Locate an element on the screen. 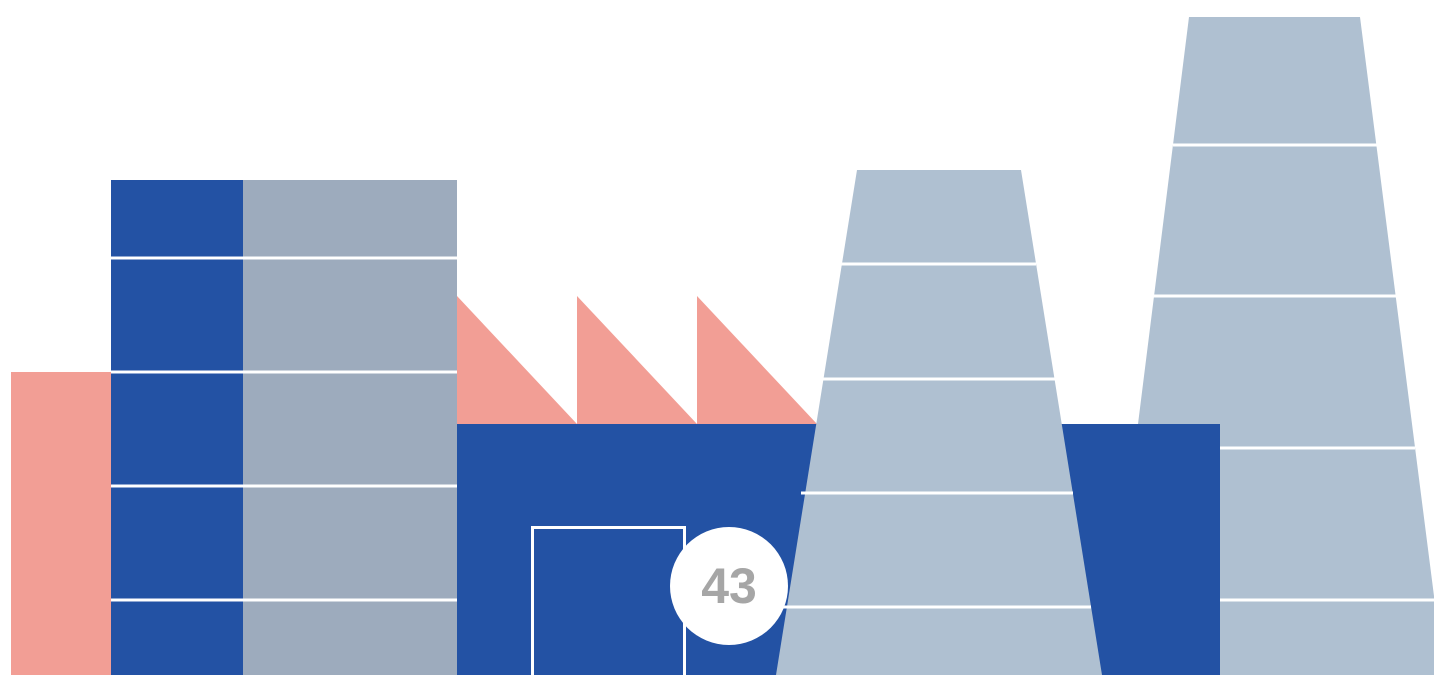 This screenshot has width=1434, height=675. sawtooth-roof is located at coordinates (637, 360).